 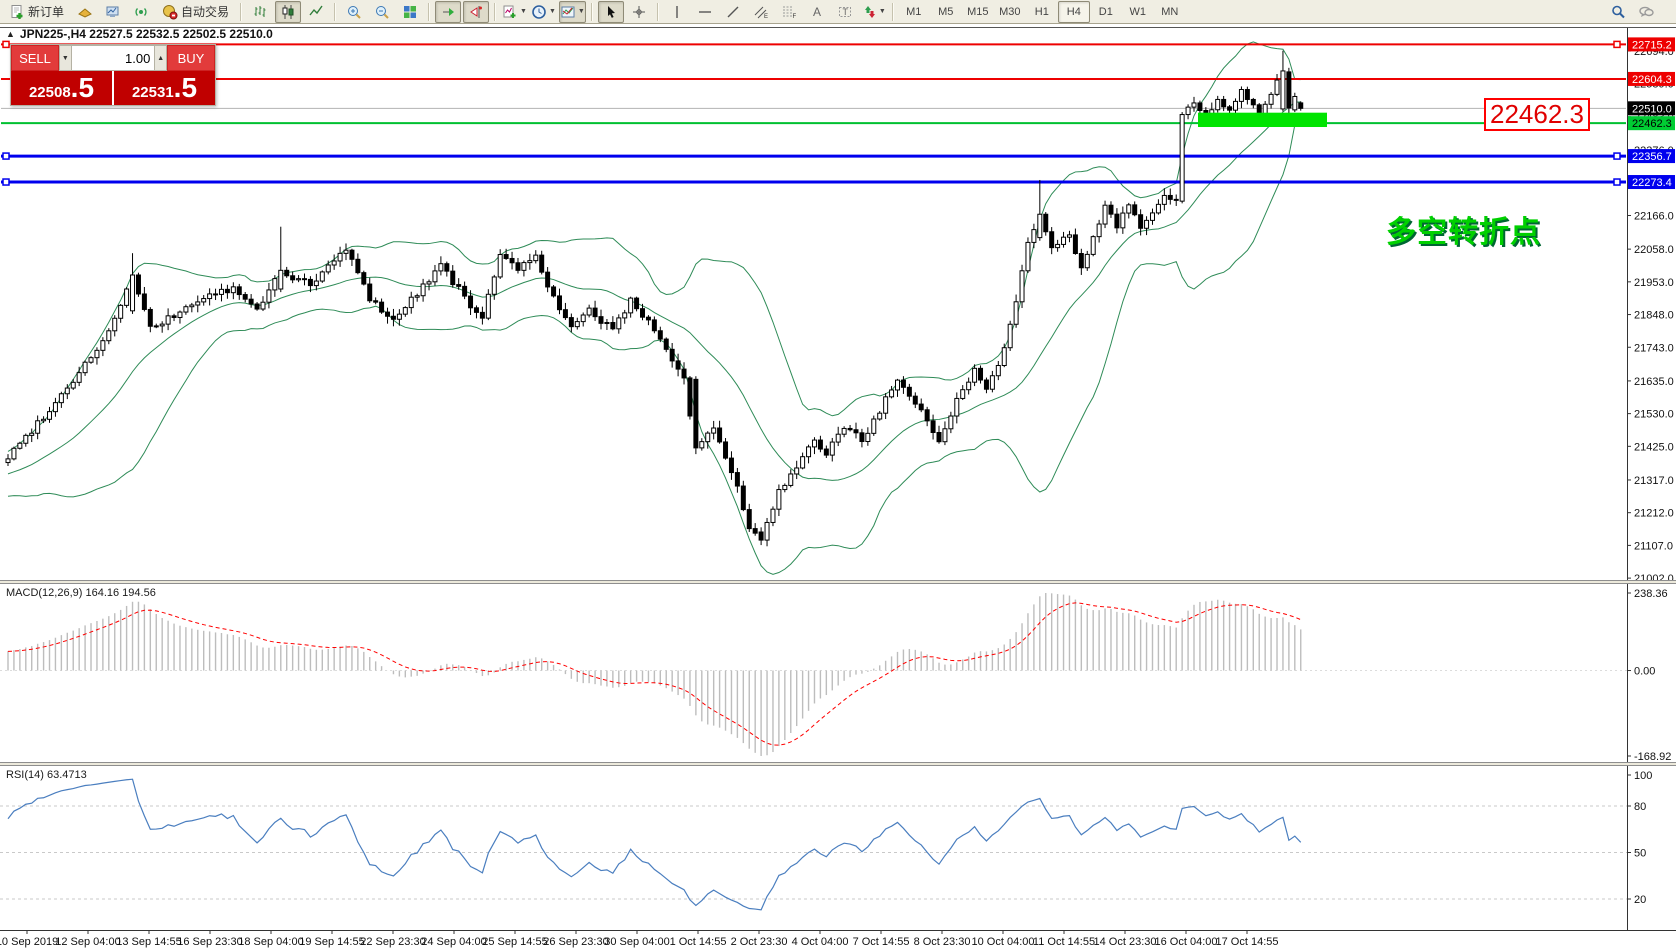 I want to click on text-icon: A, so click(x=817, y=12).